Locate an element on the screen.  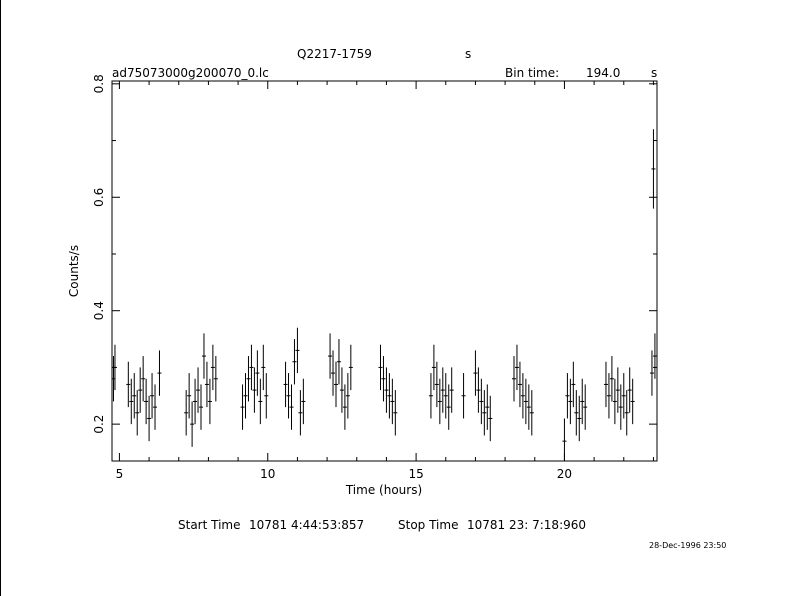
y-axis-label: Counts/s is located at coordinates (74, 271).